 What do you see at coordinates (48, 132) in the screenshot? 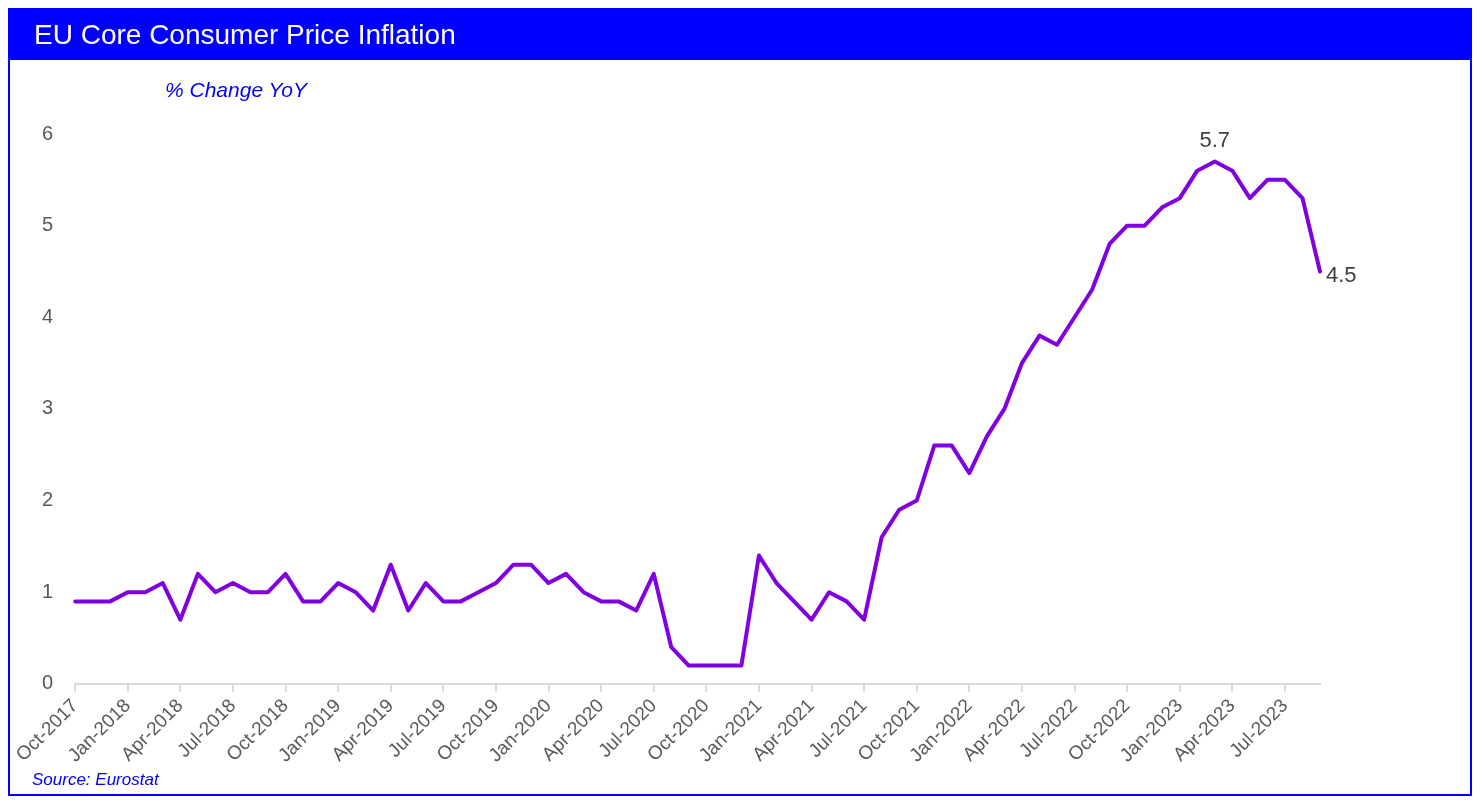
I see `y-tick-label: 6` at bounding box center [48, 132].